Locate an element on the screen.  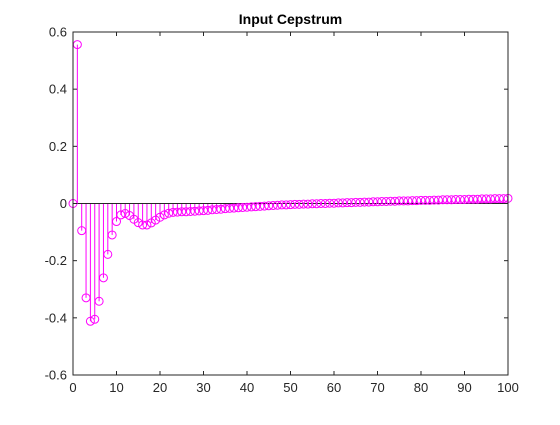
chart-title: Input Cepstrum is located at coordinates (290, 19).